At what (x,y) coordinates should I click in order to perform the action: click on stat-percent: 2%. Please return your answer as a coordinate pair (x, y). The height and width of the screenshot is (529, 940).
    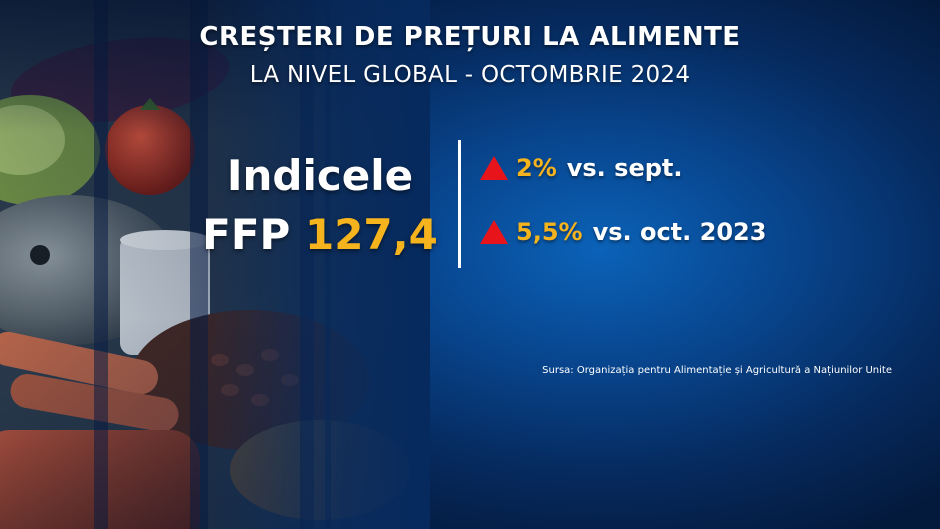
    Looking at the image, I should click on (536, 168).